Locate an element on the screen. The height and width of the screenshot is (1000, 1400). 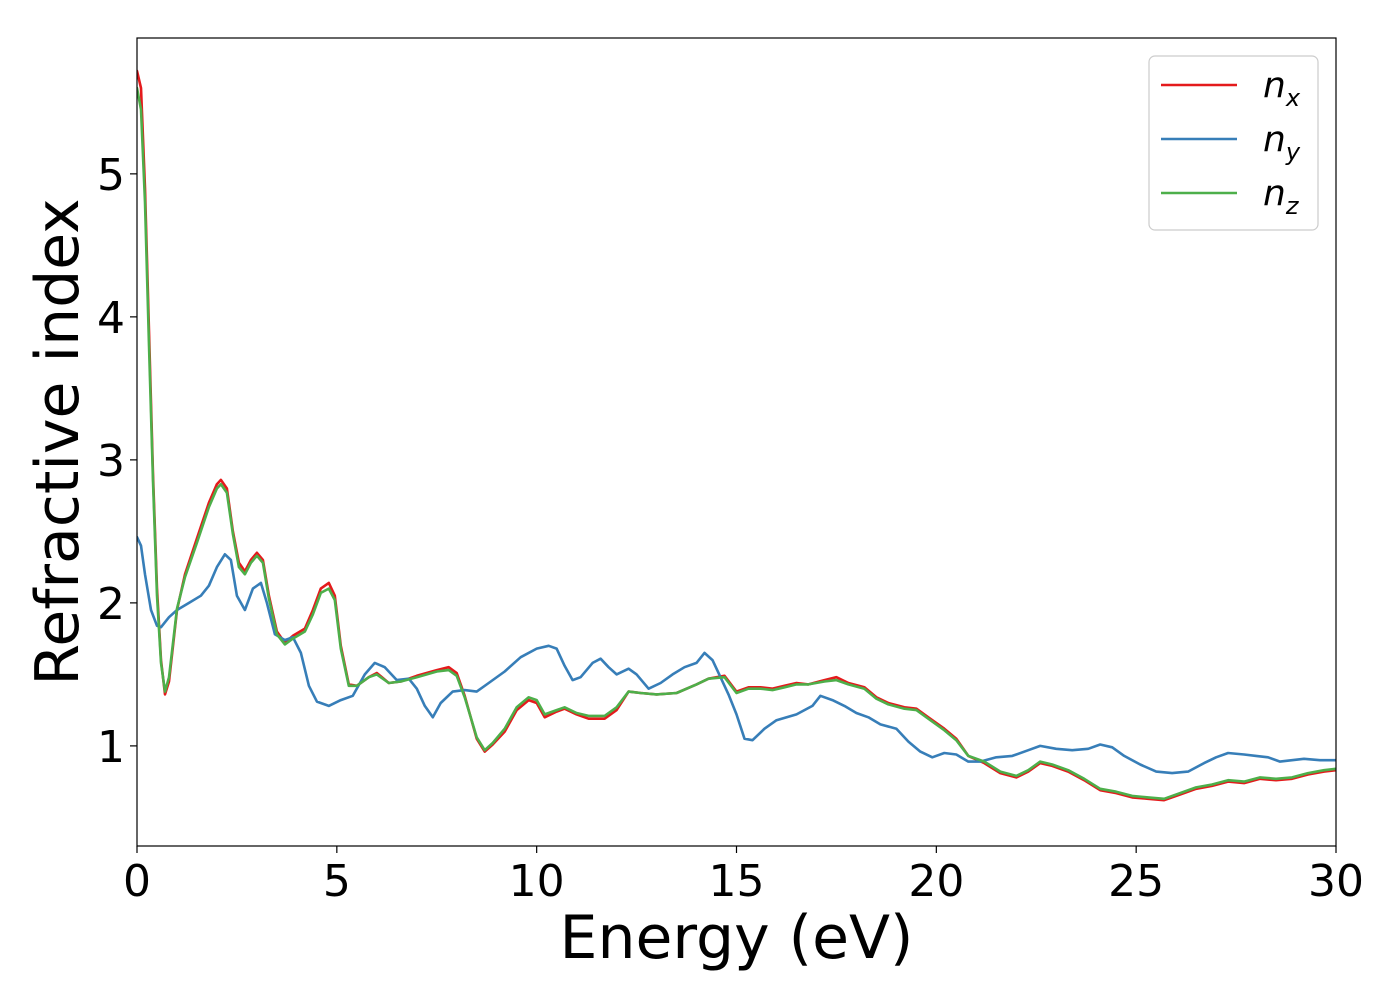
legend: nx ny nz is located at coordinates (1233, 143).